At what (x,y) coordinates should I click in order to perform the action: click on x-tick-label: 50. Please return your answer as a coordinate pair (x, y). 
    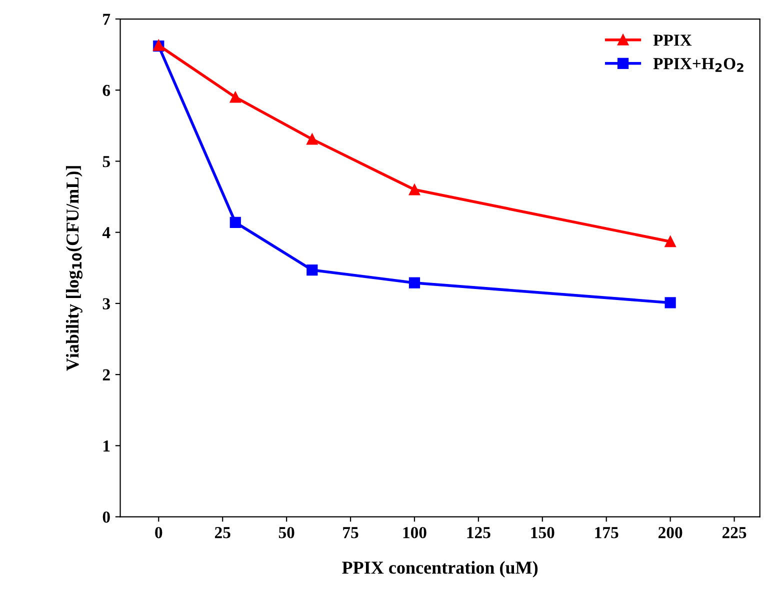
    Looking at the image, I should click on (286, 532).